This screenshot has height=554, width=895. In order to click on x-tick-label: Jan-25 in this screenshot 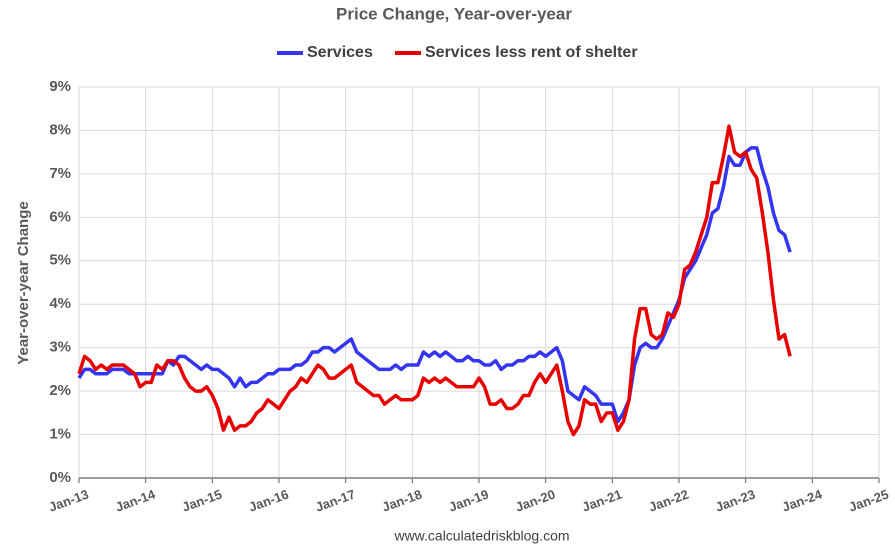, I will do `click(869, 501)`.